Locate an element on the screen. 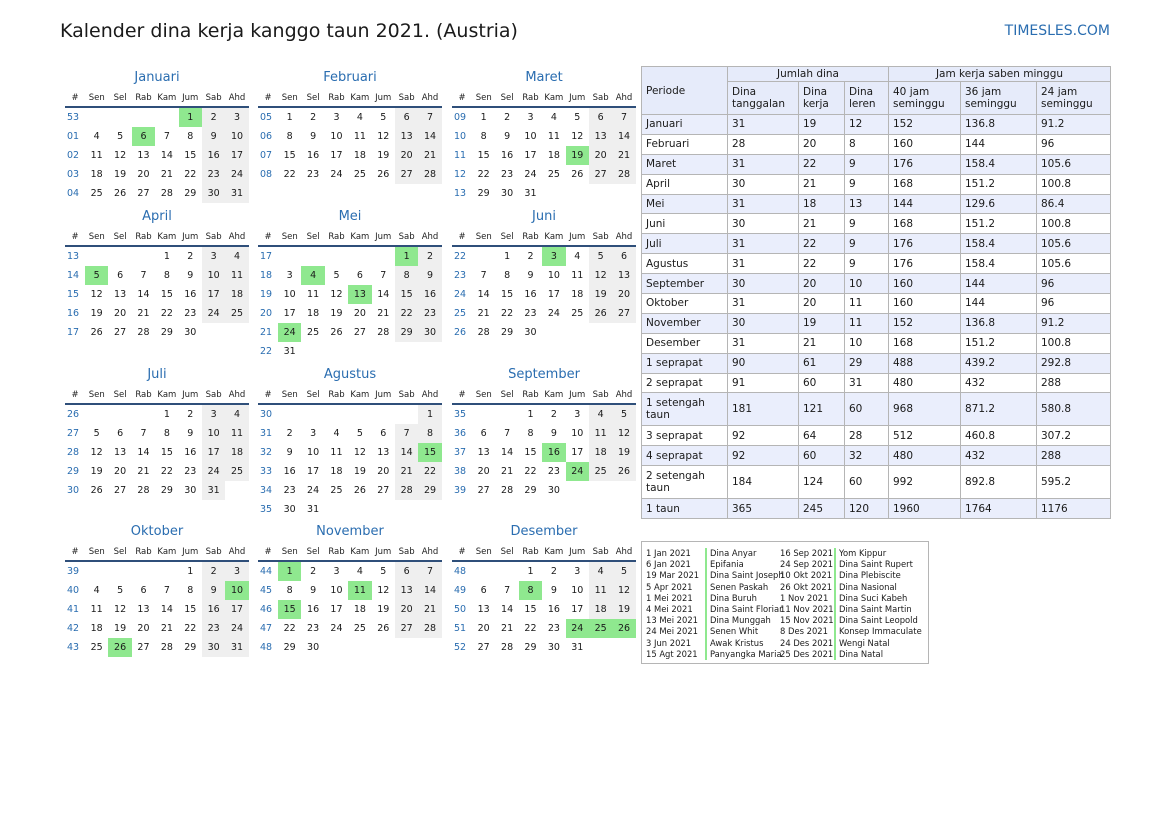 The width and height of the screenshot is (1169, 827). weekday-header: # Sen Sel Rab Kam Jum Sab Ahd is located at coordinates (157, 98).